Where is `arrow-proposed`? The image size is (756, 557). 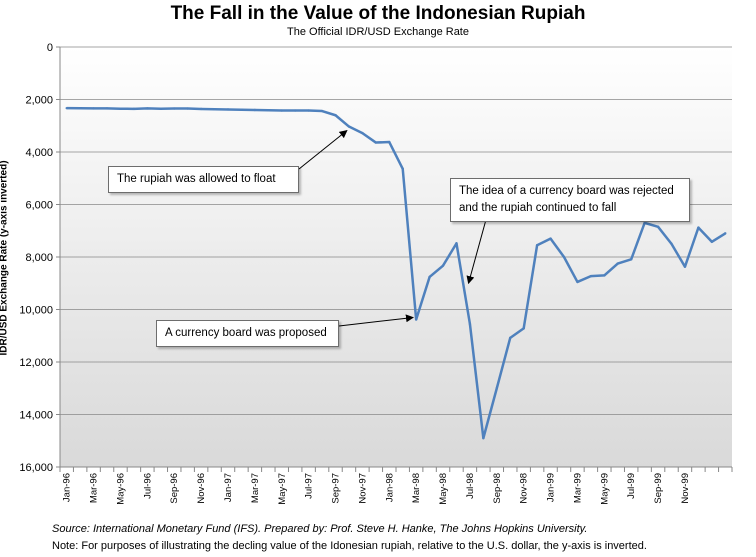 arrow-proposed is located at coordinates (376, 320).